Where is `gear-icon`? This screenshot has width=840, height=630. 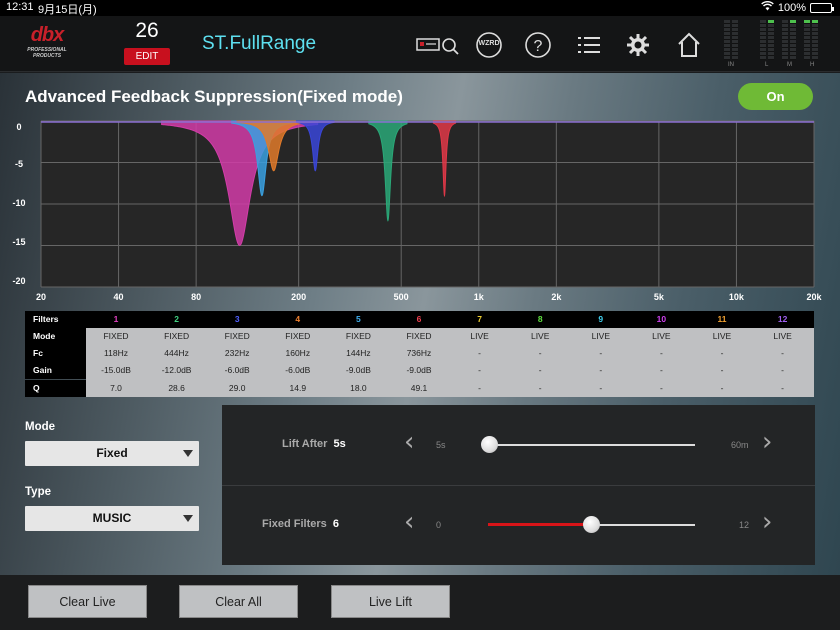
gear-icon is located at coordinates (638, 45).